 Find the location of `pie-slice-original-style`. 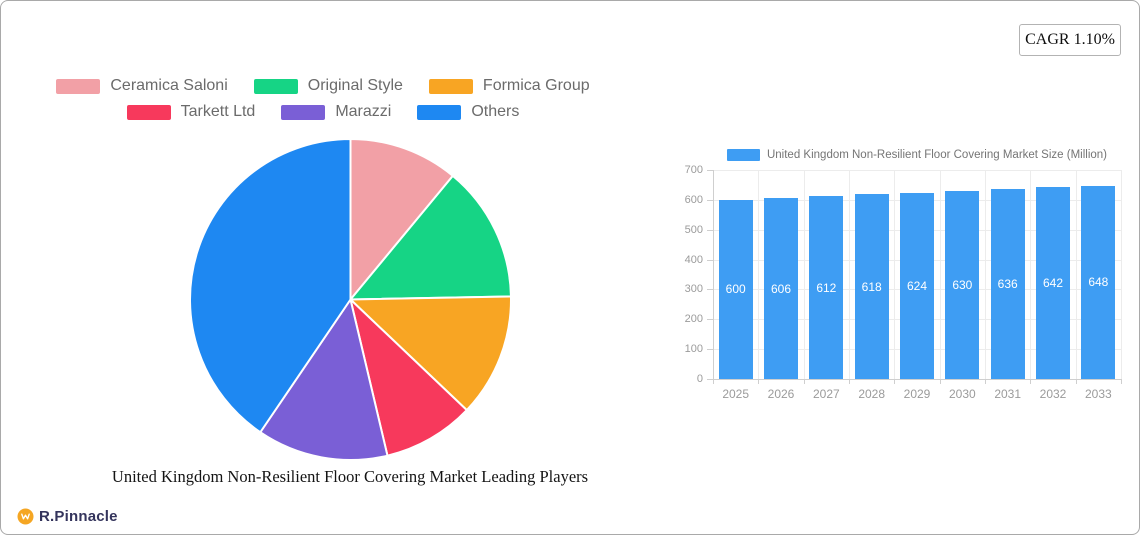

pie-slice-original-style is located at coordinates (430, 237).